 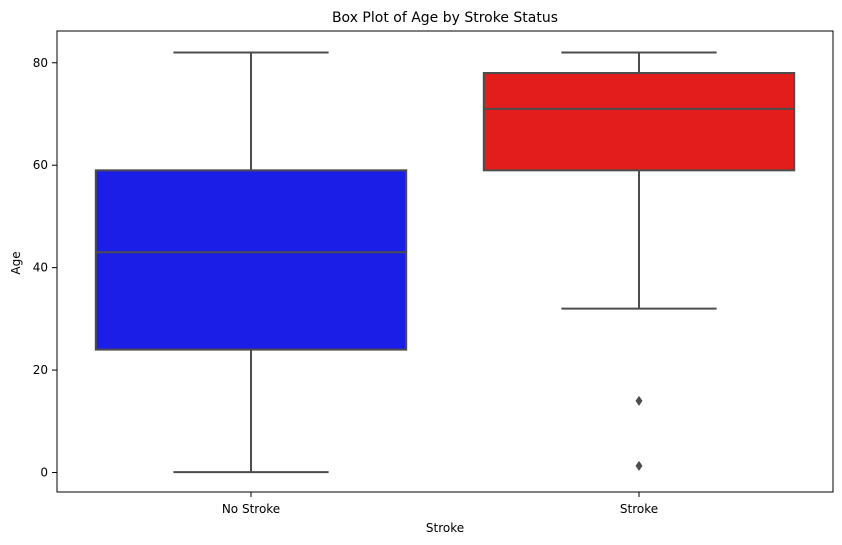 I want to click on x-axis-label: Stroke, so click(x=445, y=528).